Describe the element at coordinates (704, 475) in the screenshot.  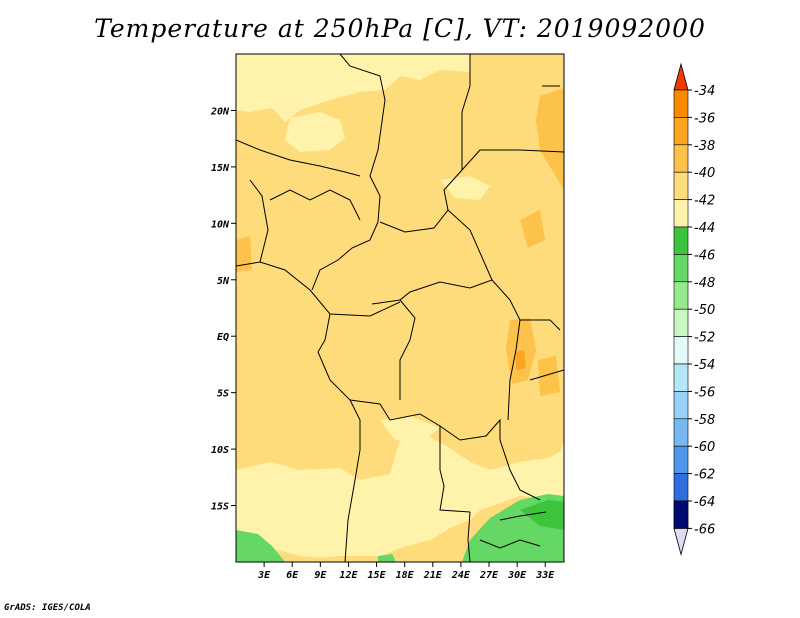
I see `colorbar-label: -62` at that location.